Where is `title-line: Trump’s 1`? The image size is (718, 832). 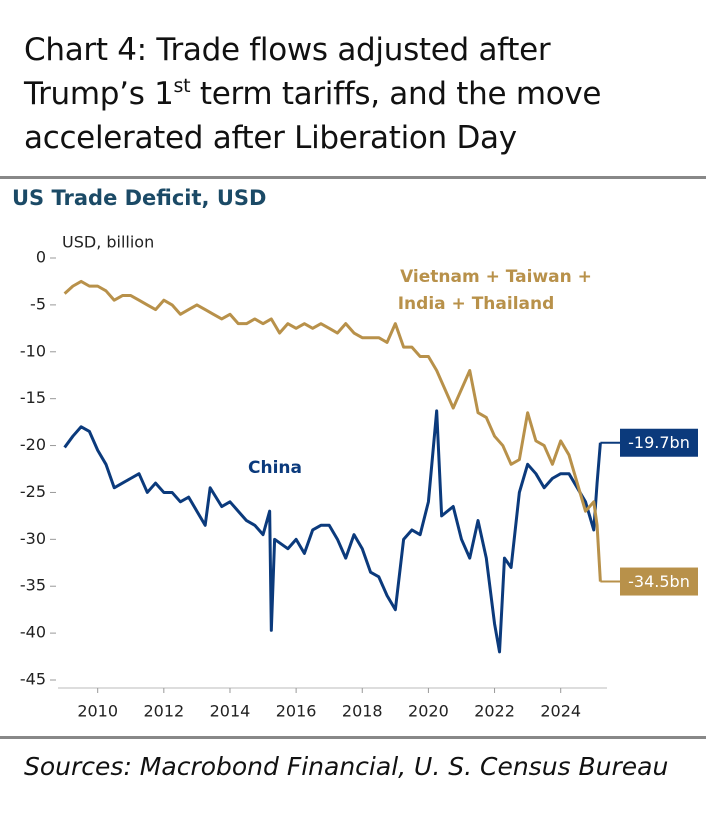 title-line: Trump’s 1 is located at coordinates (99, 94).